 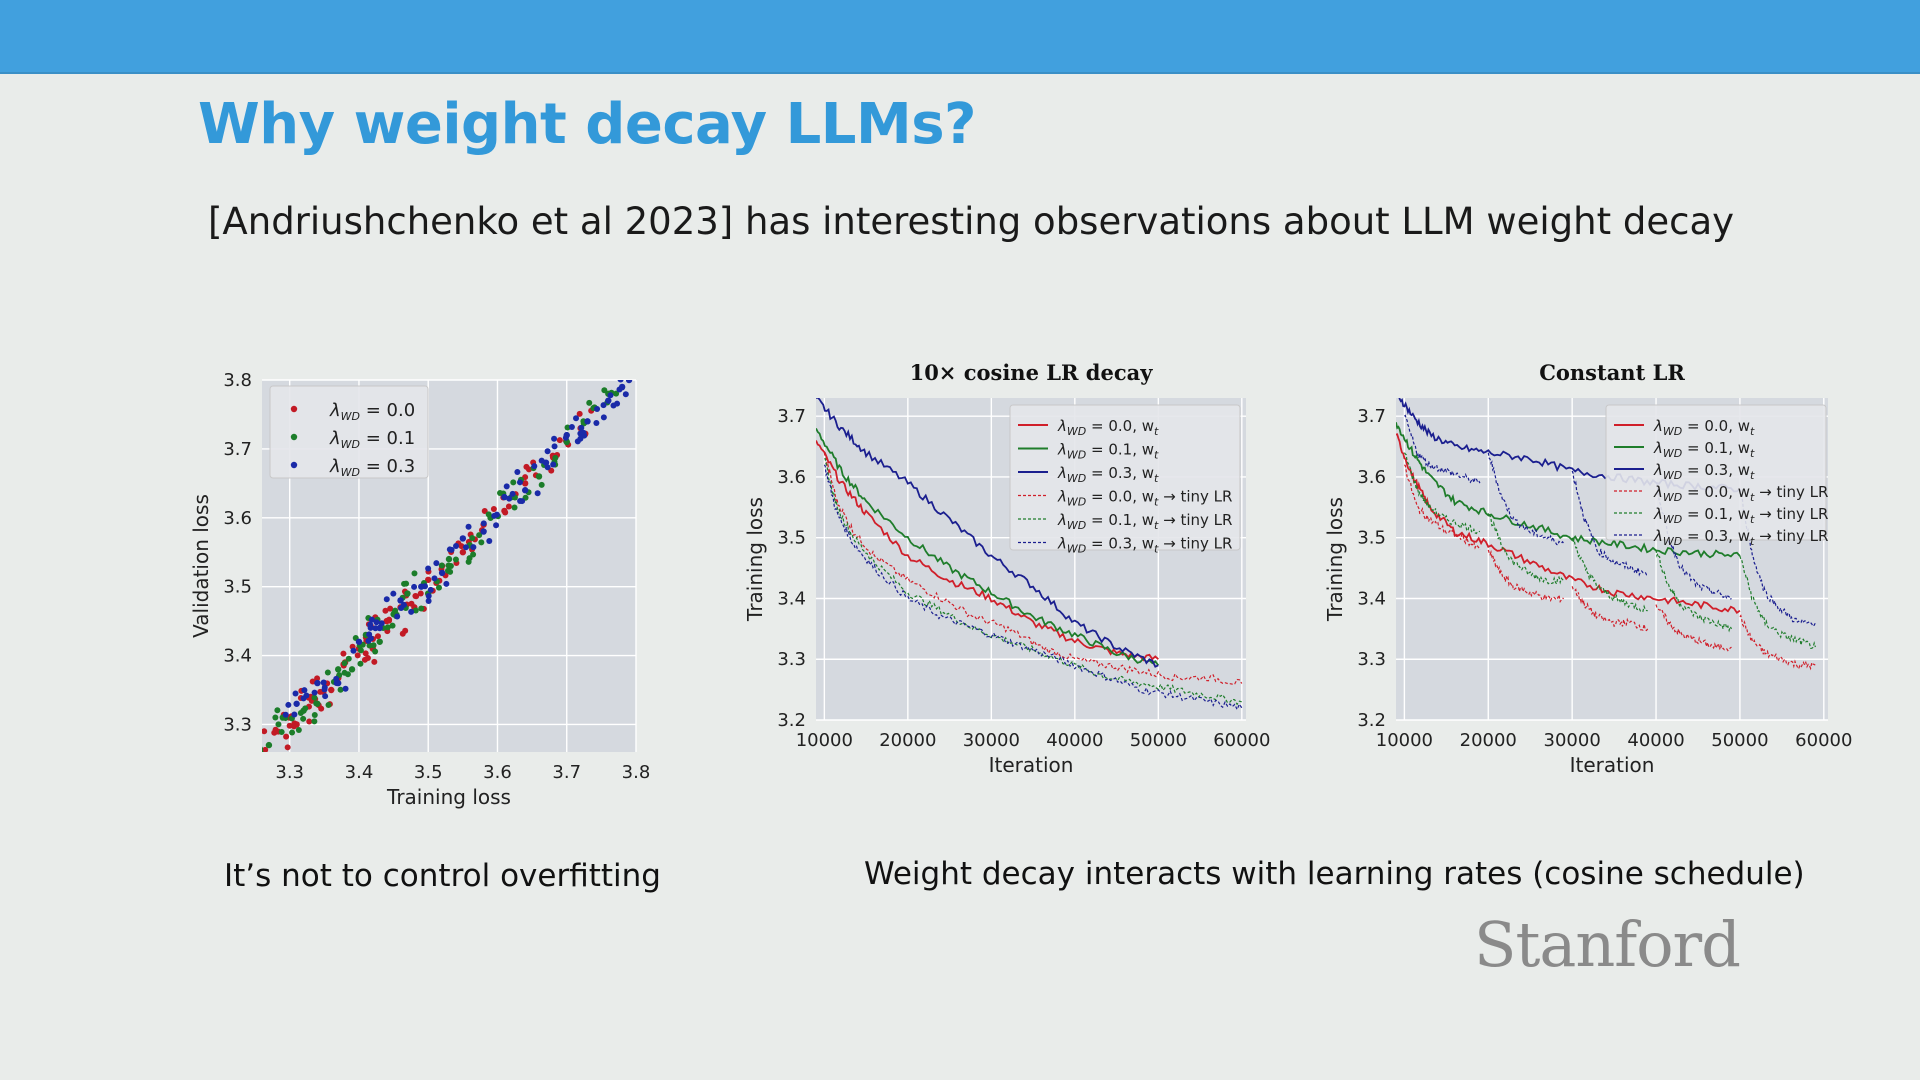 I want to click on constant-legend-label: λWD = 0.0, wt, so click(x=1704, y=427).